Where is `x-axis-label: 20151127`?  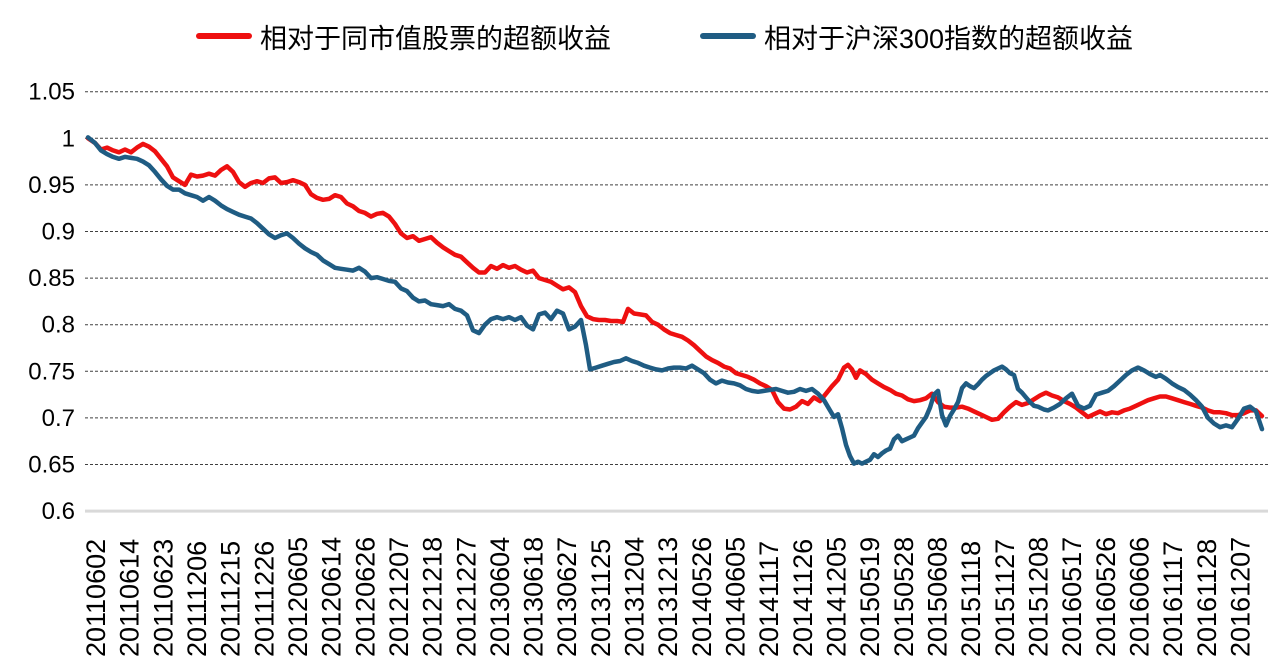 x-axis-label: 20151127 is located at coordinates (1005, 598).